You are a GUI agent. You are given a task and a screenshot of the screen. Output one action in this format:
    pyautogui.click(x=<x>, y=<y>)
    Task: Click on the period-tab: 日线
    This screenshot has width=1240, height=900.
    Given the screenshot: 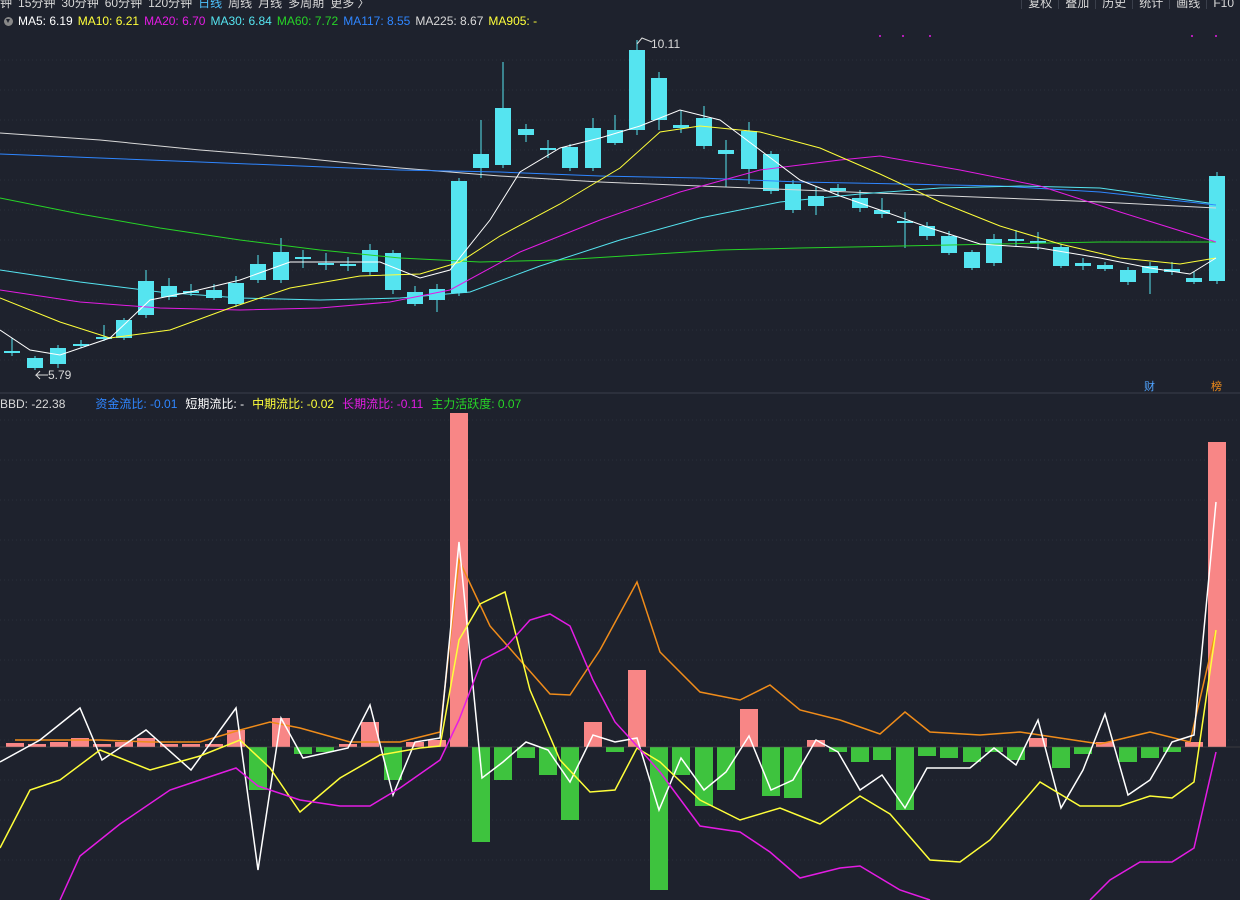 What is the action you would take?
    pyautogui.click(x=210, y=5)
    